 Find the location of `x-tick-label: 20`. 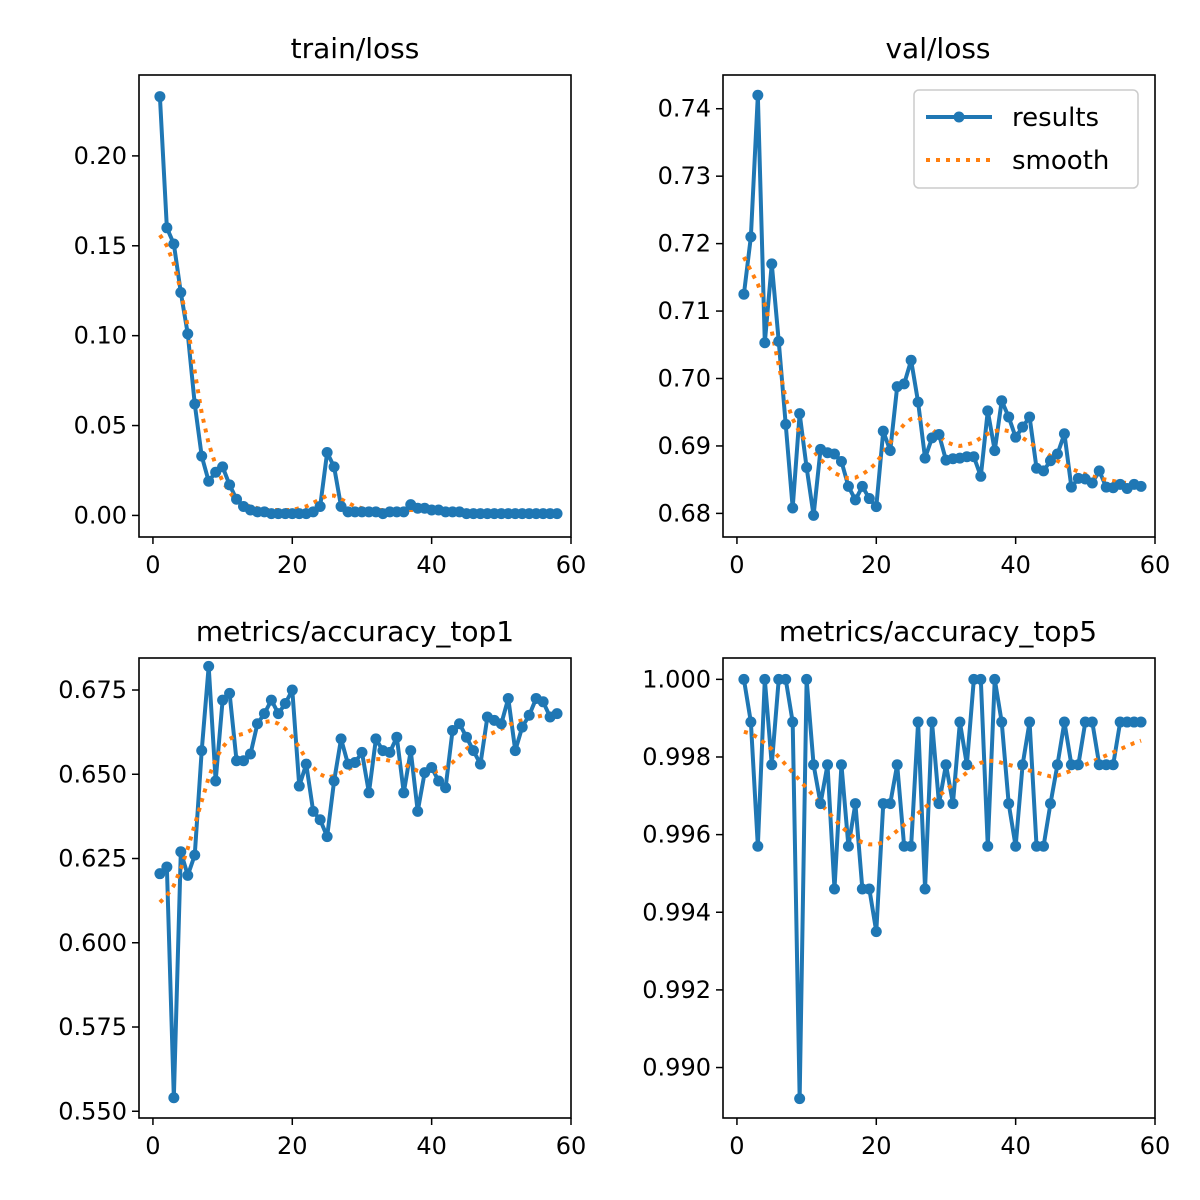

x-tick-label: 20 is located at coordinates (292, 1146).